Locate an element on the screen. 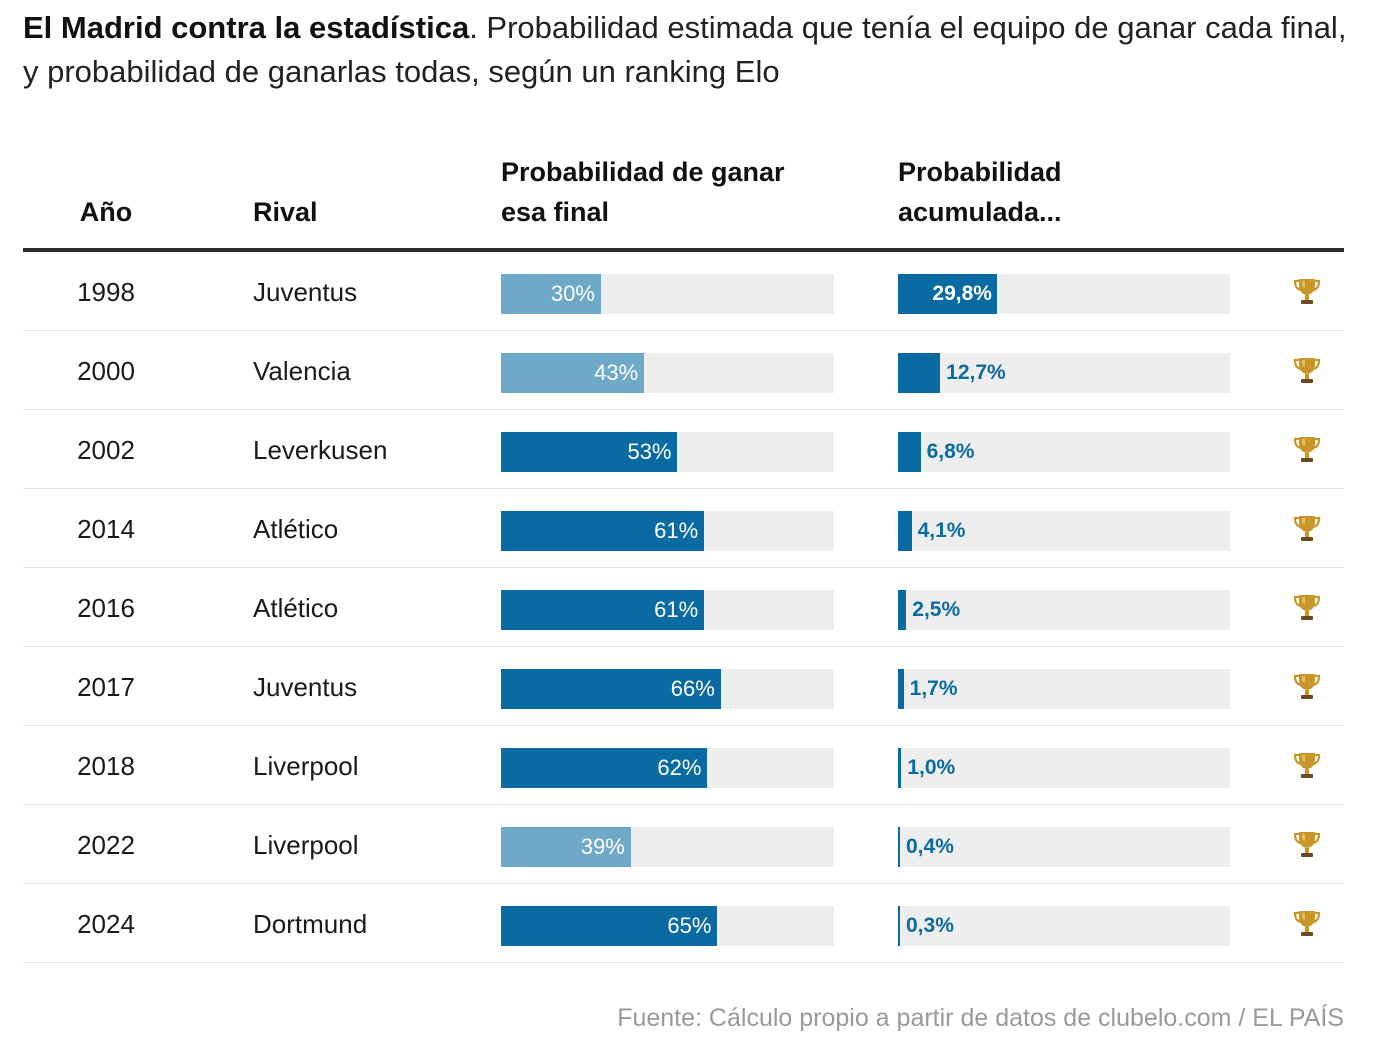 The height and width of the screenshot is (1056, 1374). cum-label: 0,4% is located at coordinates (930, 846).